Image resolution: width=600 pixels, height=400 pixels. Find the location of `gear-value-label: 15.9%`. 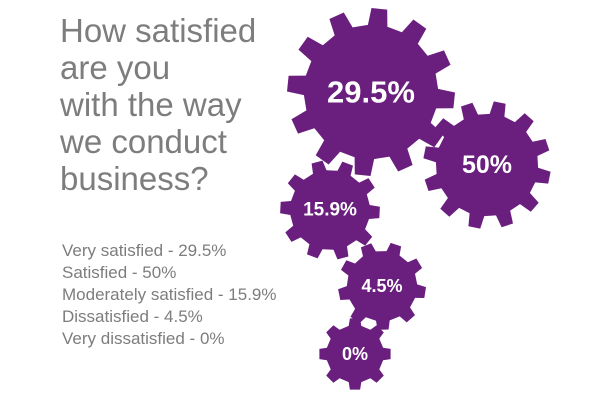

gear-value-label: 15.9% is located at coordinates (330, 210).